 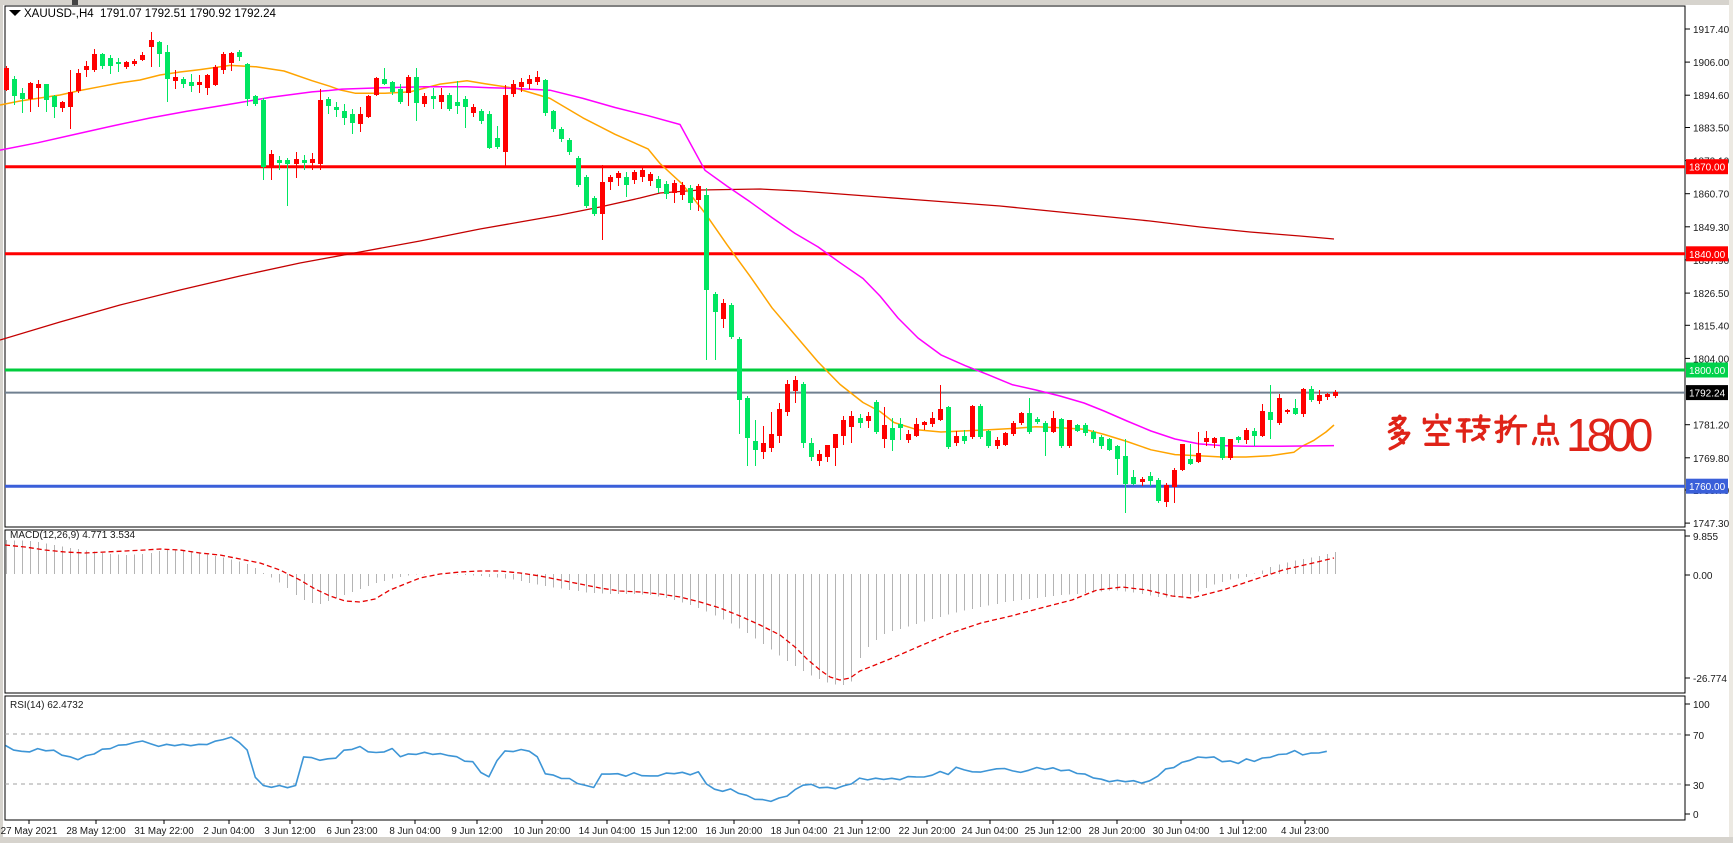 What do you see at coordinates (1711, 326) in the screenshot?
I see `svg-text: 1815.40` at bounding box center [1711, 326].